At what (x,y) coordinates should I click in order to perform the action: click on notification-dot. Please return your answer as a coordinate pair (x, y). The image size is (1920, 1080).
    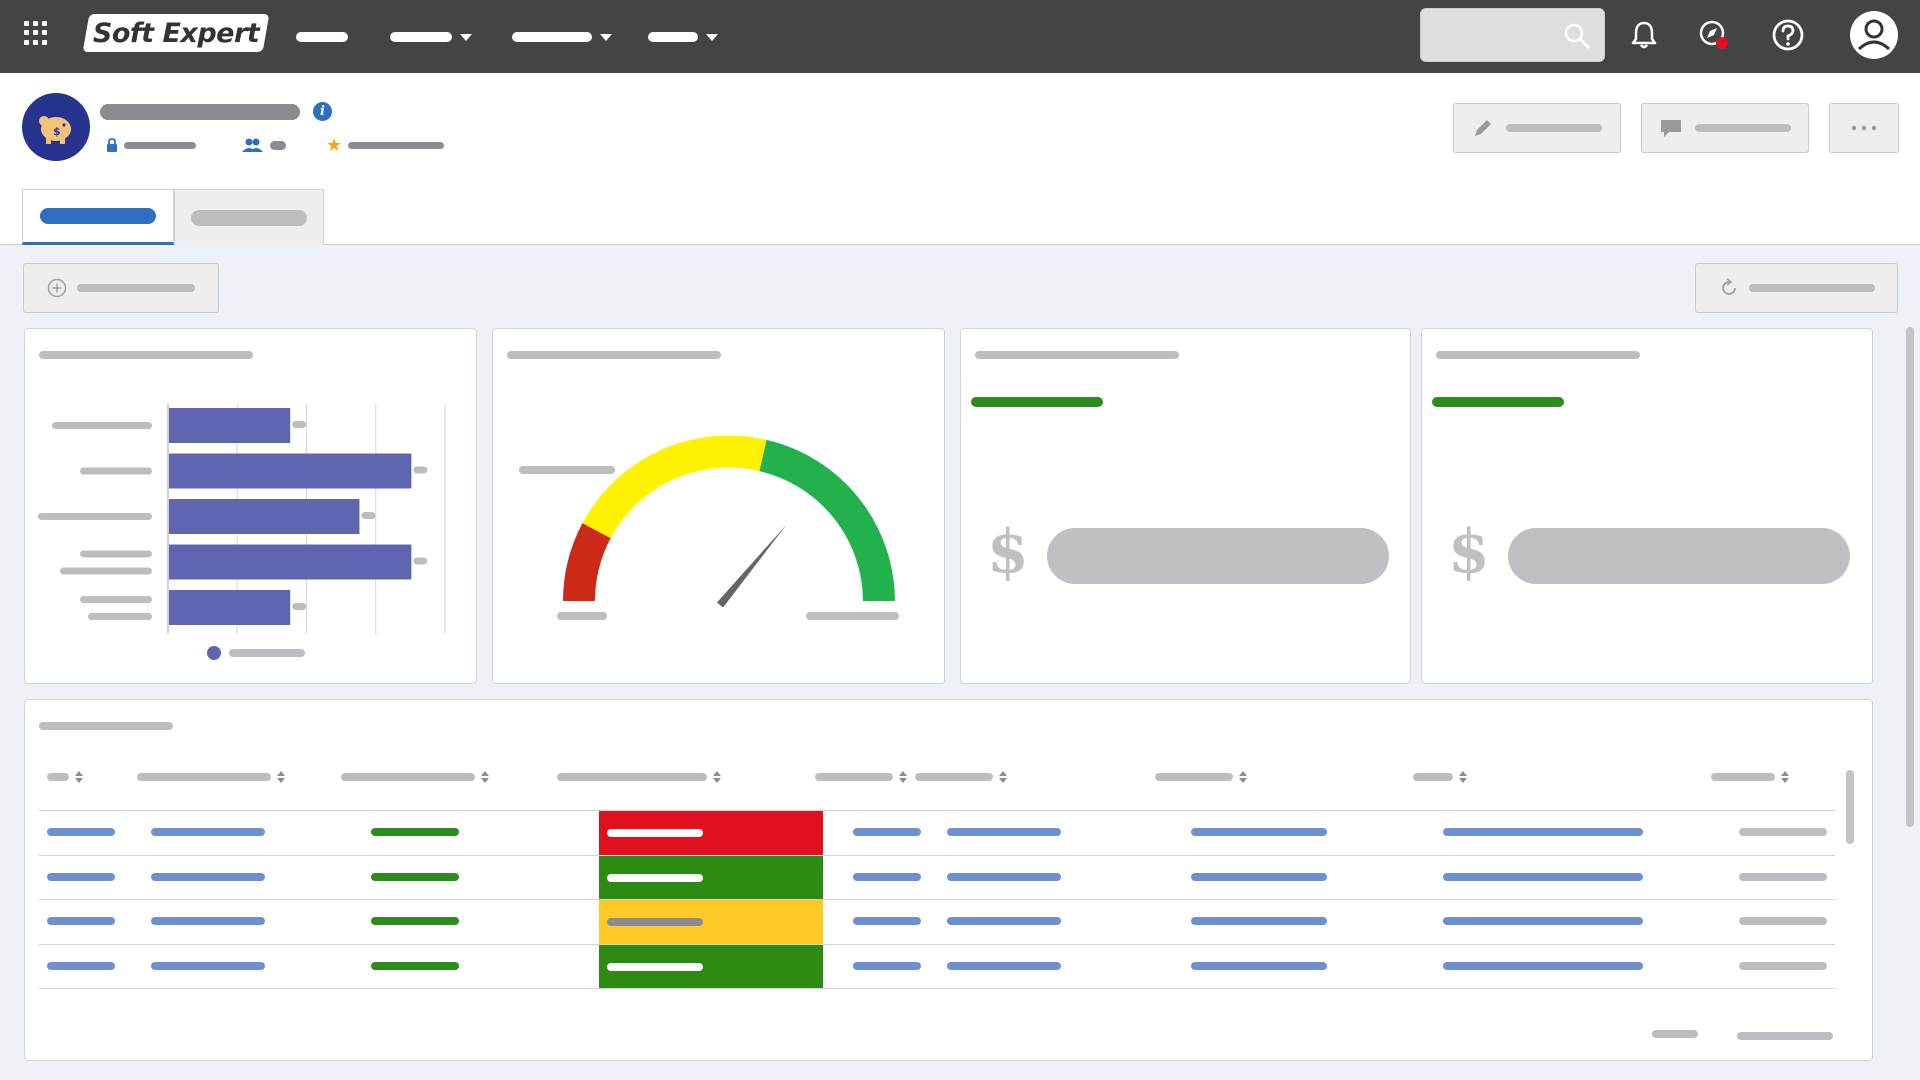
    Looking at the image, I should click on (1722, 43).